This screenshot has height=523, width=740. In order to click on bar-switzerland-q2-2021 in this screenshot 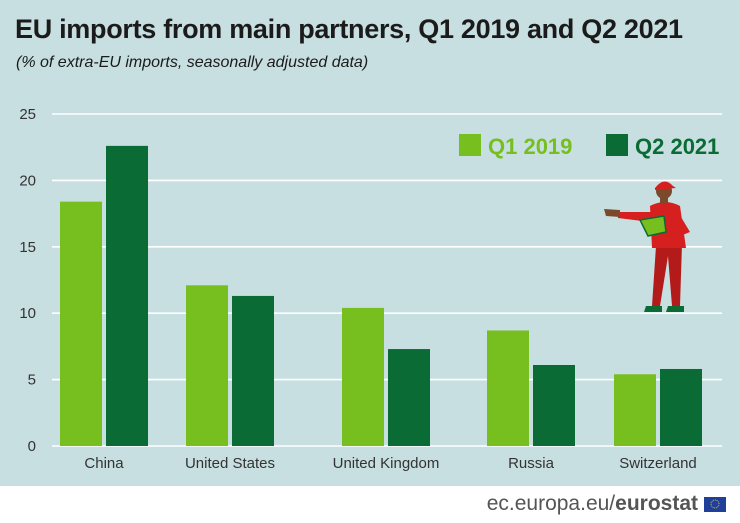, I will do `click(681, 407)`.